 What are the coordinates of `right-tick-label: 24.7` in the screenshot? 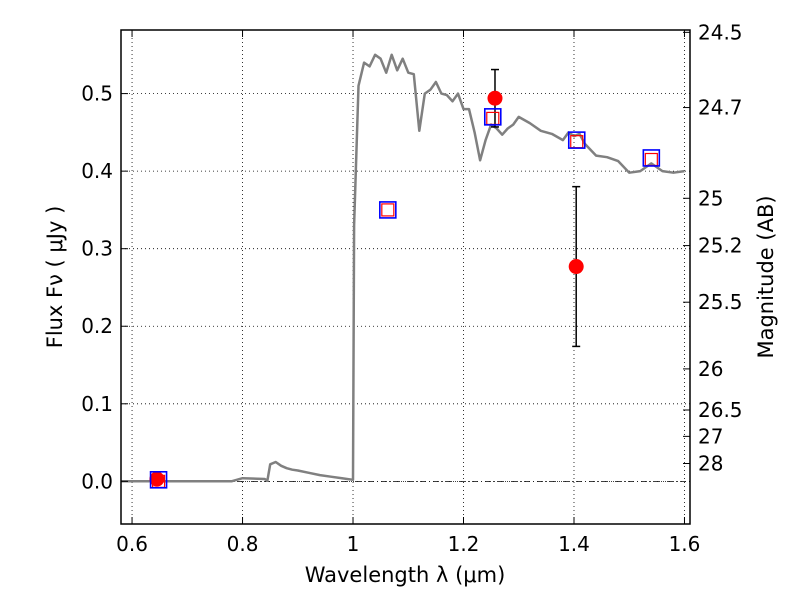 It's located at (720, 108).